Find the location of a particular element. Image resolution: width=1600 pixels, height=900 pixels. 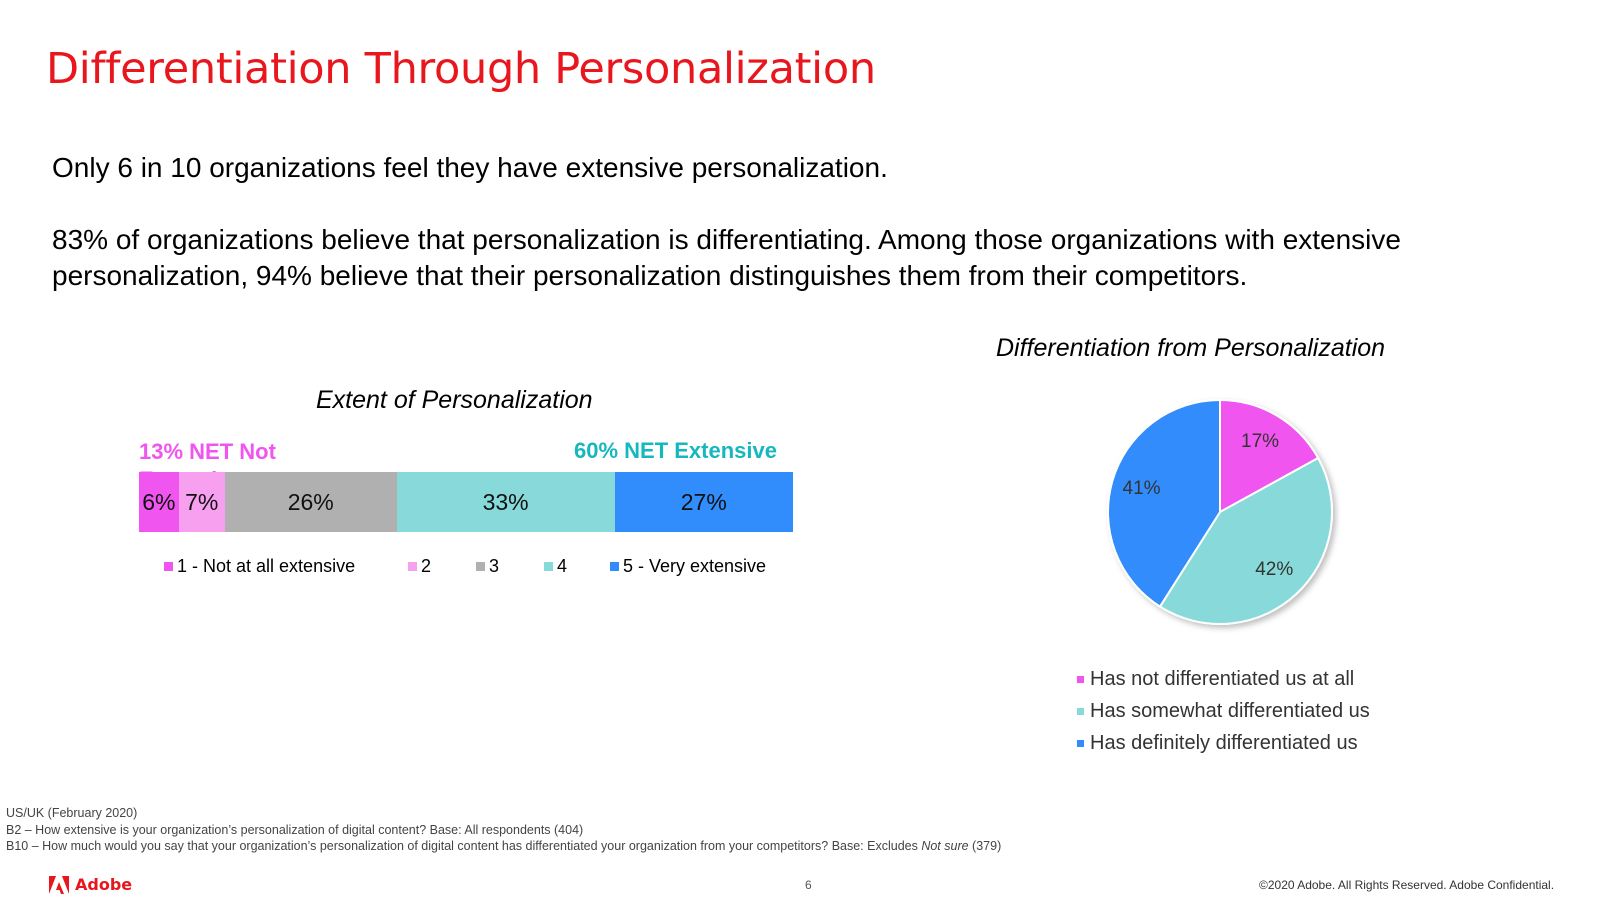

pie-chart is located at coordinates (1220, 511).